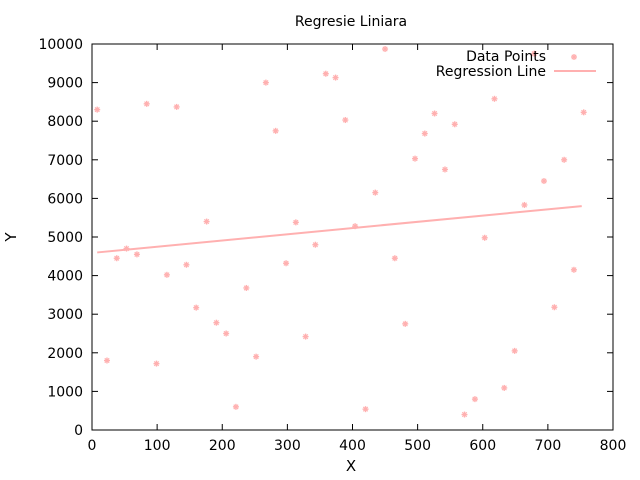  I want to click on legend-marker-data-points, so click(574, 57).